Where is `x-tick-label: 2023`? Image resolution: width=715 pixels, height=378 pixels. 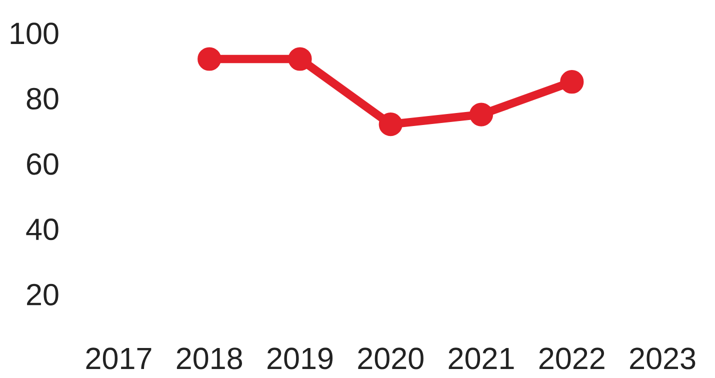
x-tick-label: 2023 is located at coordinates (663, 359).